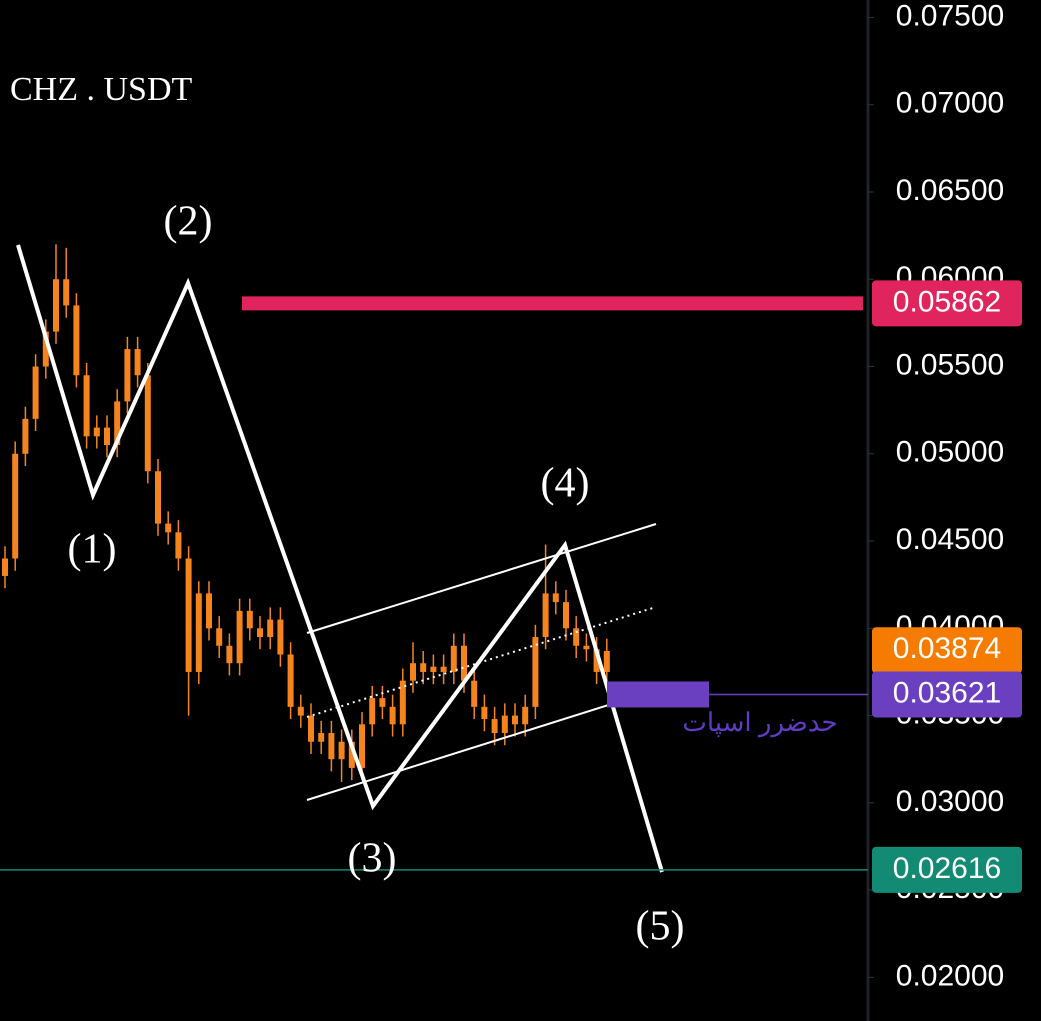 Image resolution: width=1041 pixels, height=1021 pixels. What do you see at coordinates (372, 859) in the screenshot?
I see `wave-label: (3)` at bounding box center [372, 859].